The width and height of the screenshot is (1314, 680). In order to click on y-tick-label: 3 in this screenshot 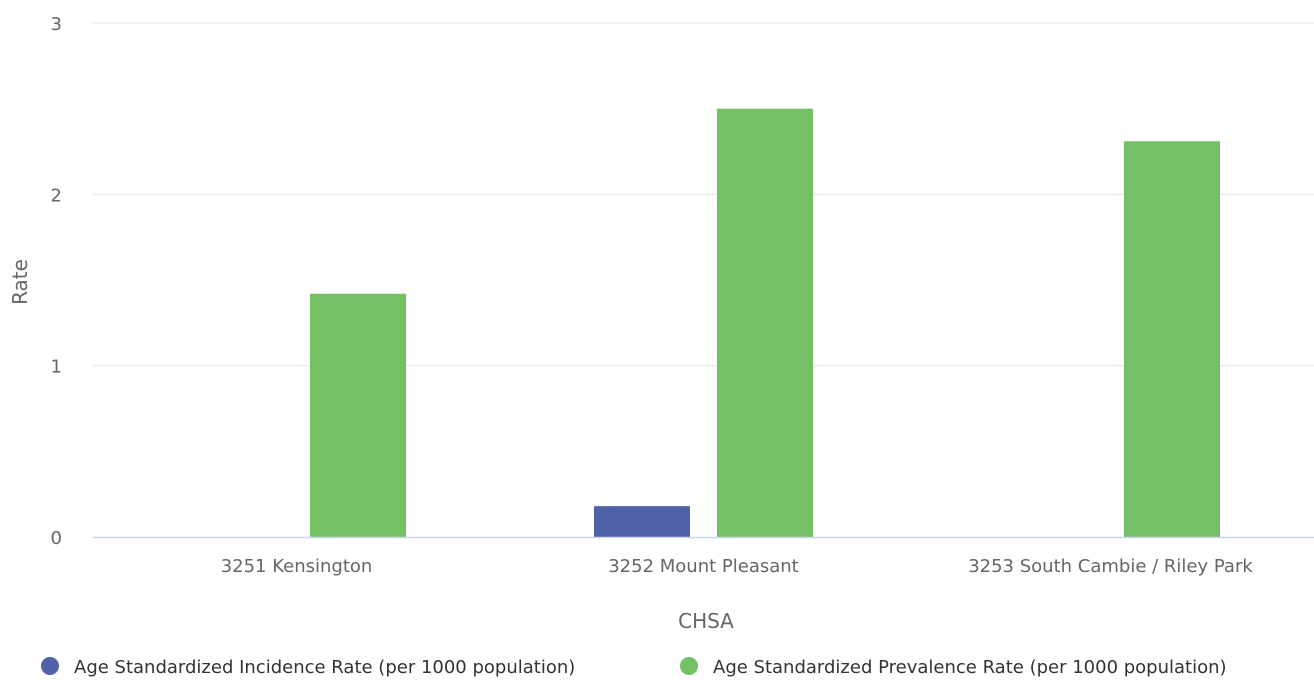, I will do `click(56, 24)`.